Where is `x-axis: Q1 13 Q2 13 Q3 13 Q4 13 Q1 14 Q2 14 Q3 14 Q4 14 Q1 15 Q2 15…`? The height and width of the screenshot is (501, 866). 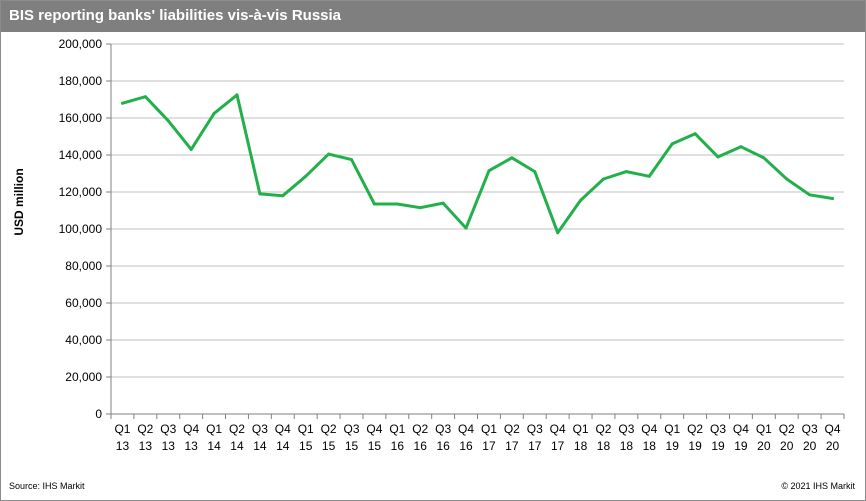 x-axis: Q1 13 Q2 13 Q3 13 Q4 13 Q1 14 Q2 14 Q3 14 Q4 14 Q1 15 Q2 15… is located at coordinates (477, 433).